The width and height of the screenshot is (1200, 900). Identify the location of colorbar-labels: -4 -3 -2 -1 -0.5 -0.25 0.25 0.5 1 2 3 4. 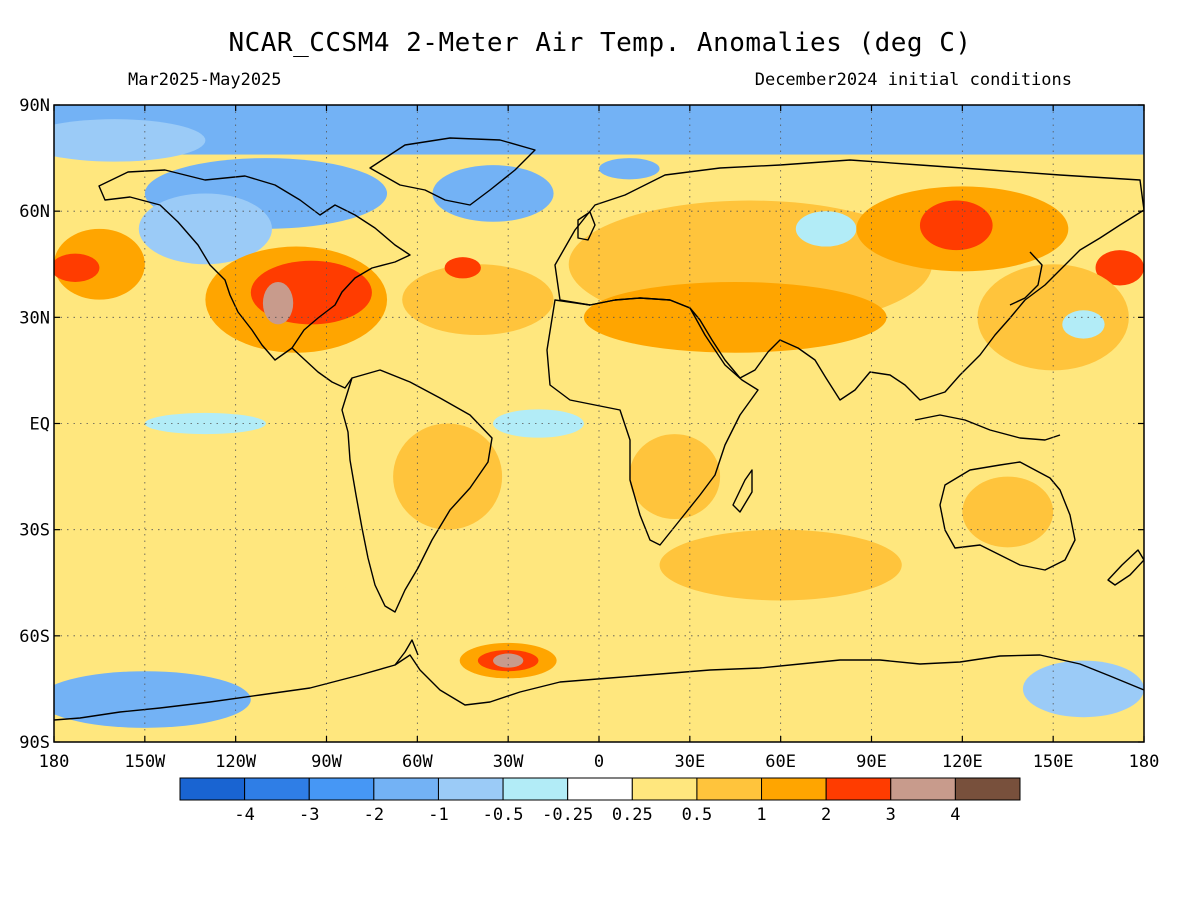
(597, 815).